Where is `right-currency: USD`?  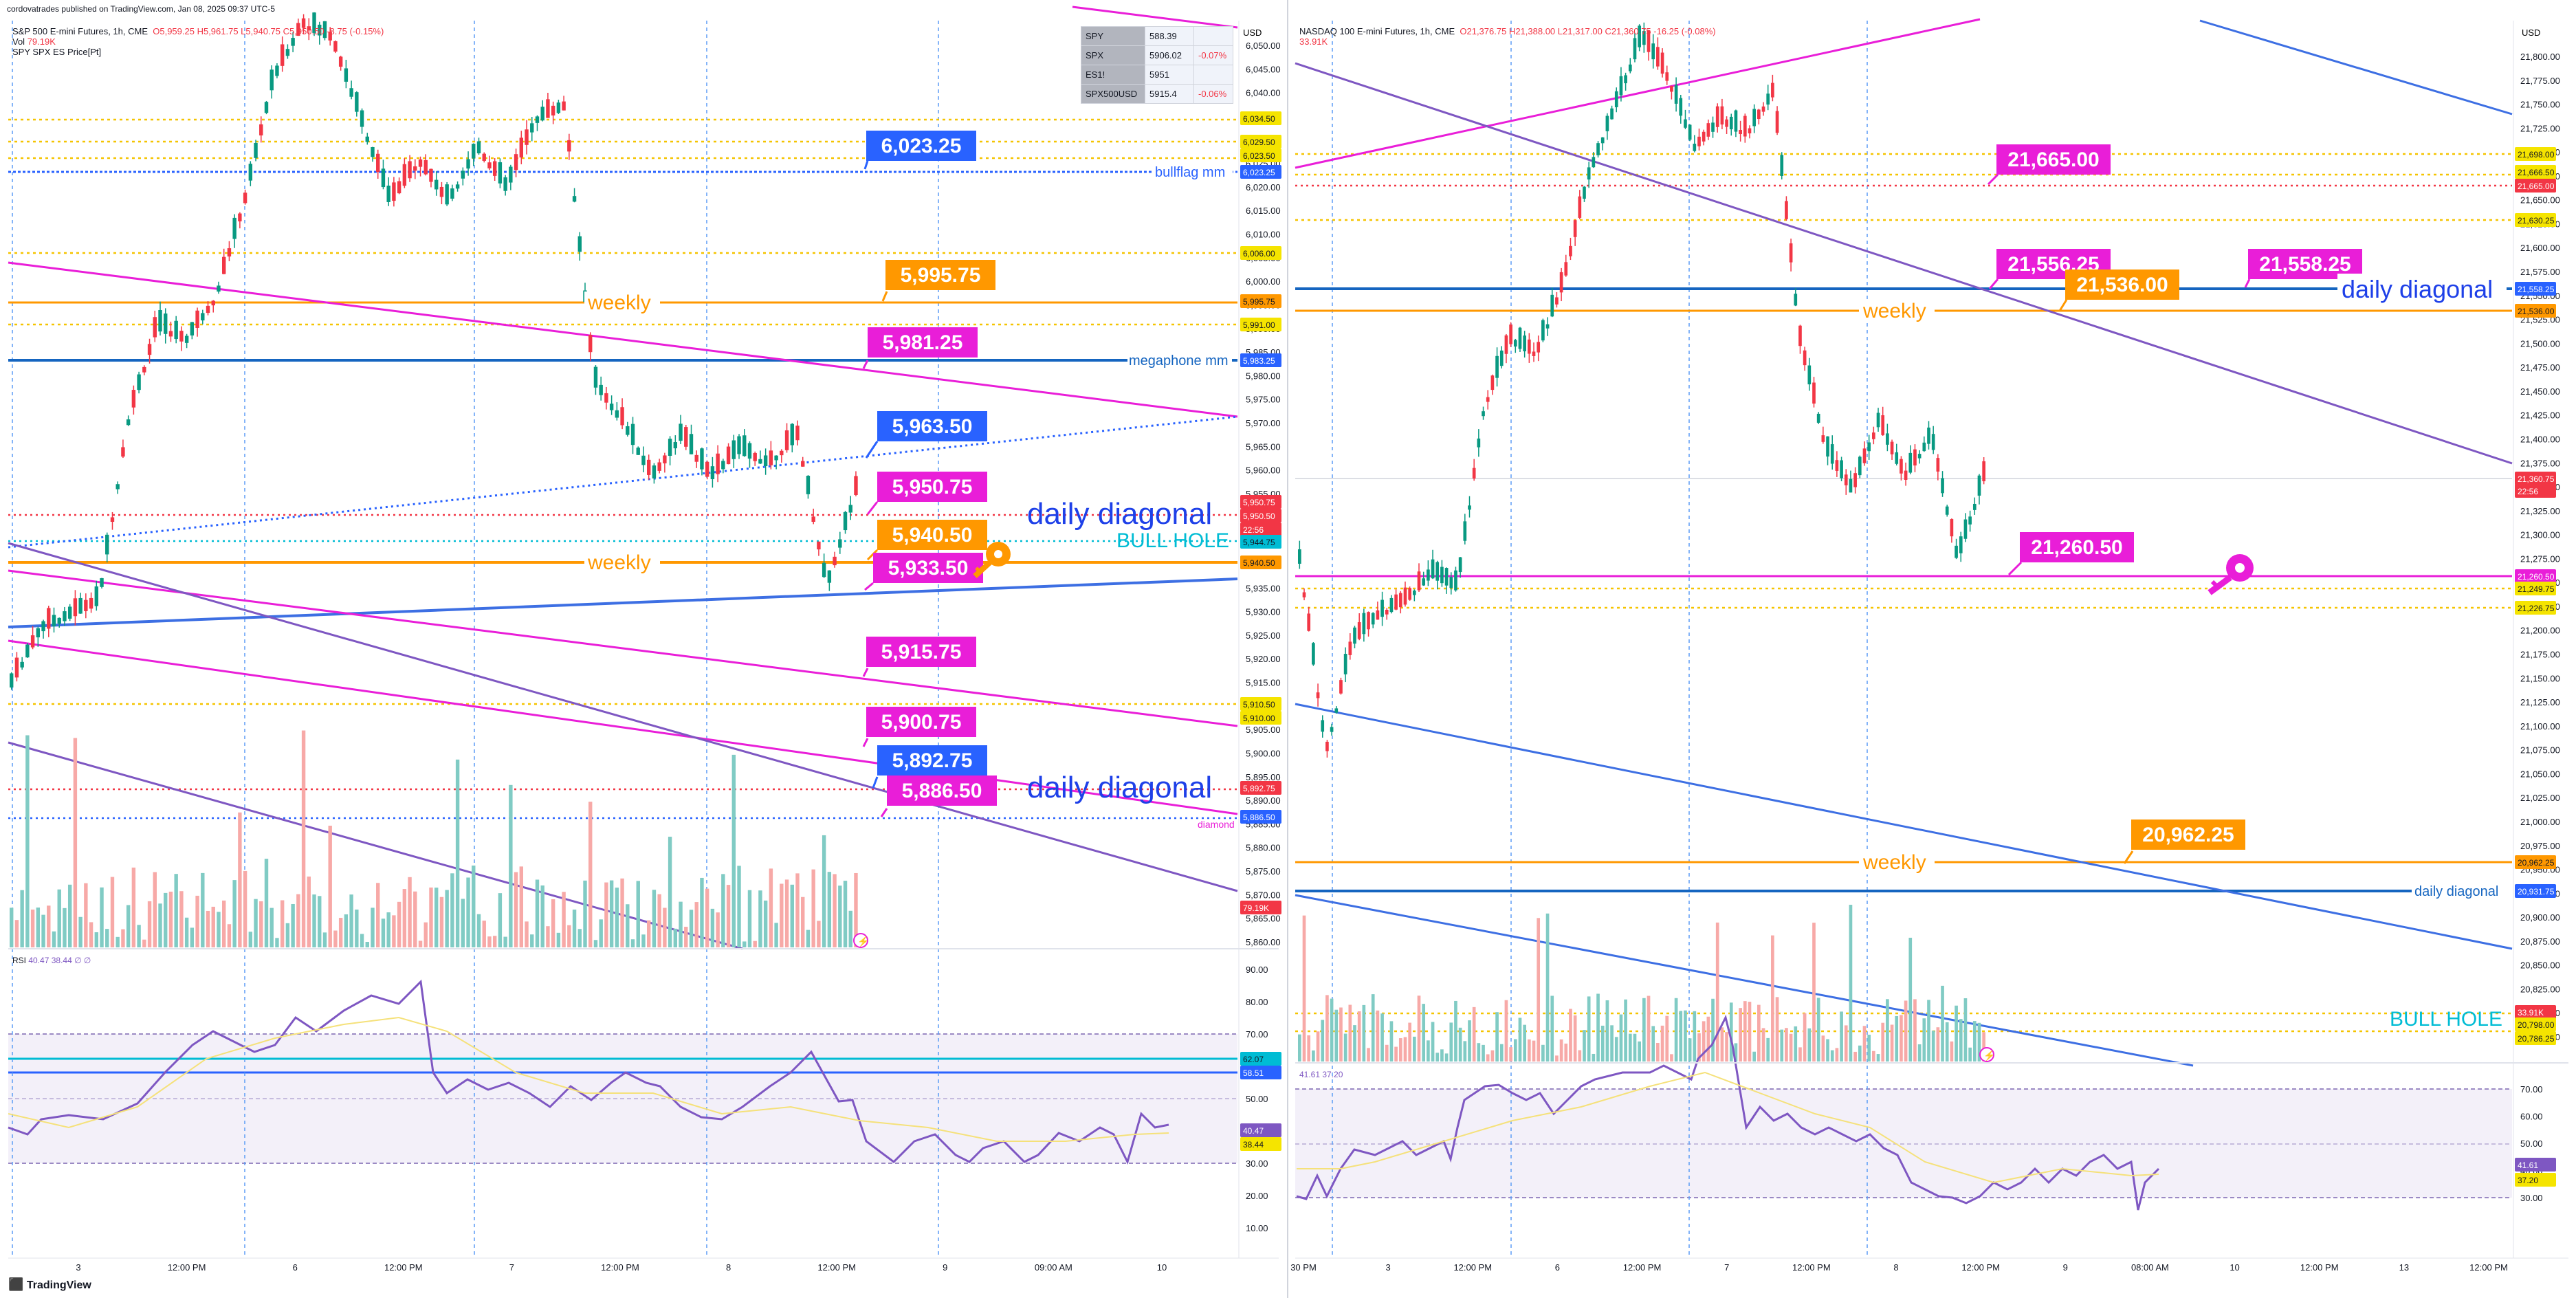 right-currency: USD is located at coordinates (2531, 33).